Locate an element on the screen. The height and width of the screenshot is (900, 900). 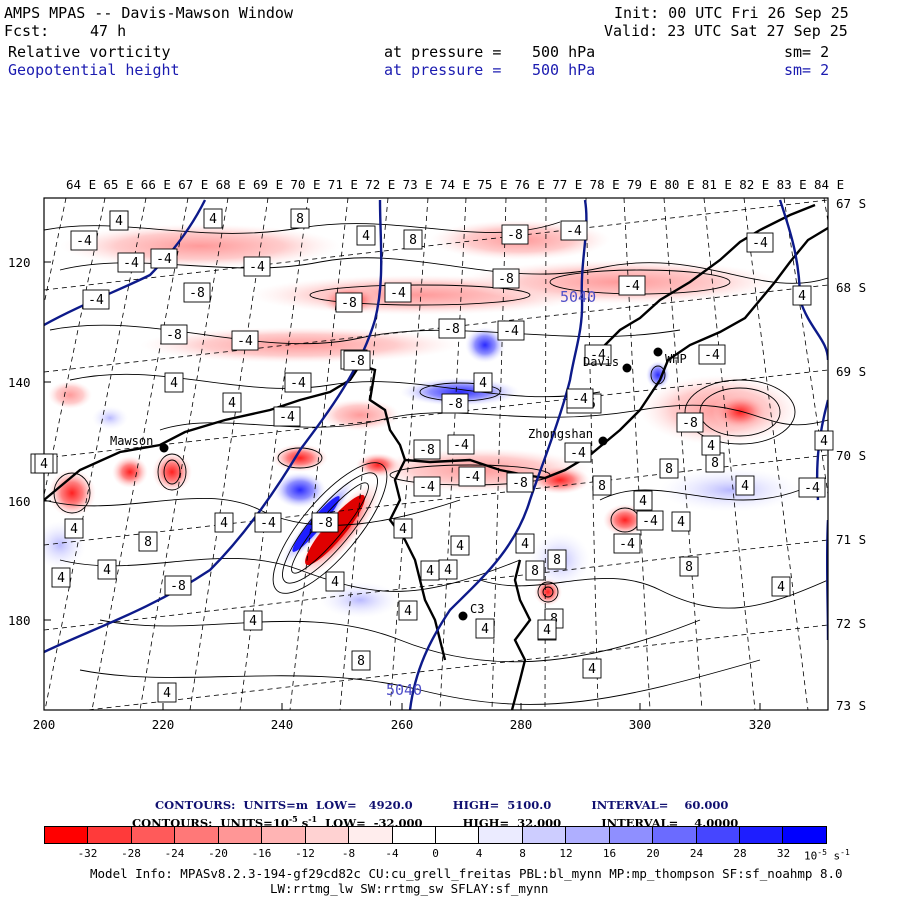
station-label: C3 is located at coordinates (477, 609).